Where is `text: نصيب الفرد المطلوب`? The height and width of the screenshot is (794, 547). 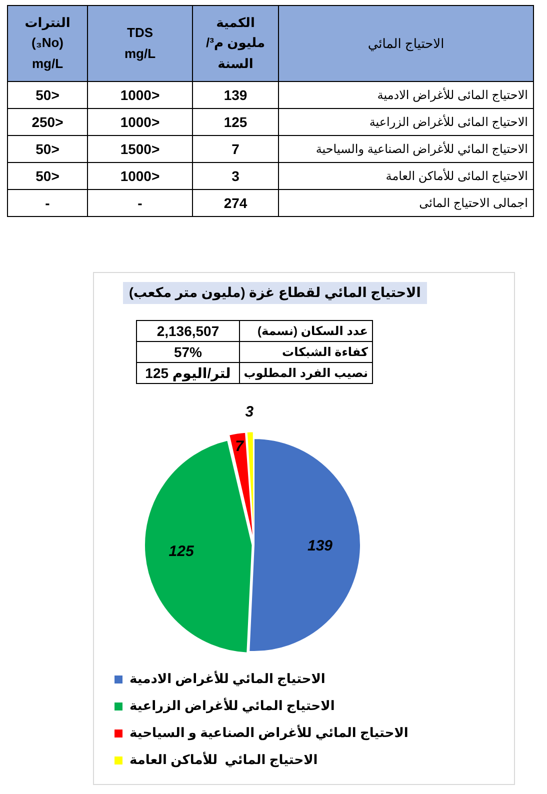
text: نصيب الفرد المطلوب is located at coordinates (306, 373).